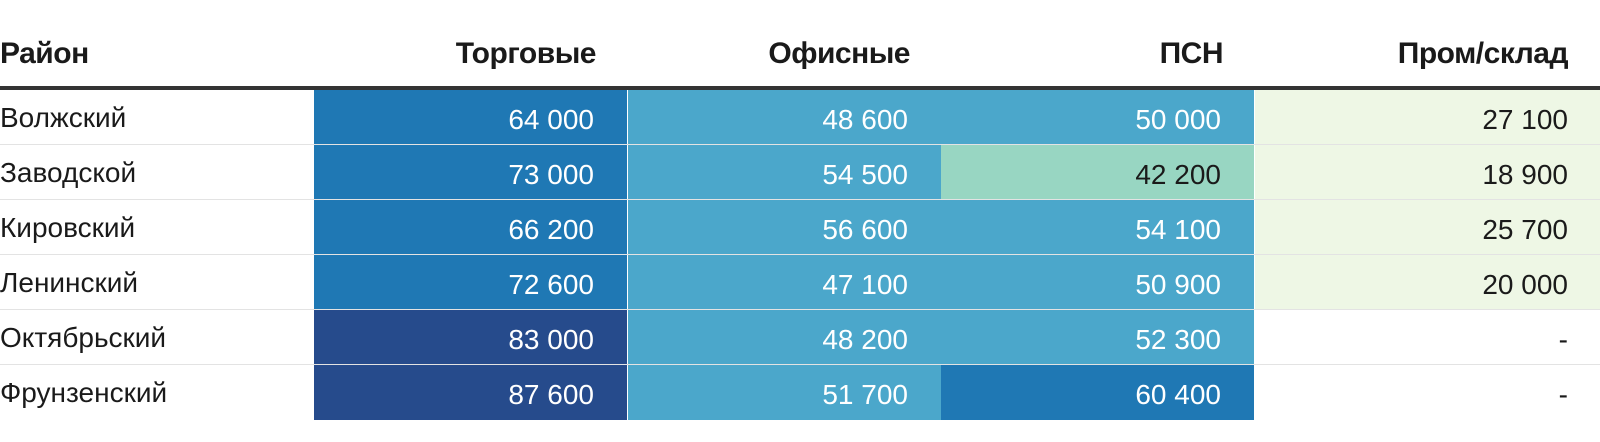 The width and height of the screenshot is (1600, 442). I want to click on cell-office: 48 200, so click(784, 337).